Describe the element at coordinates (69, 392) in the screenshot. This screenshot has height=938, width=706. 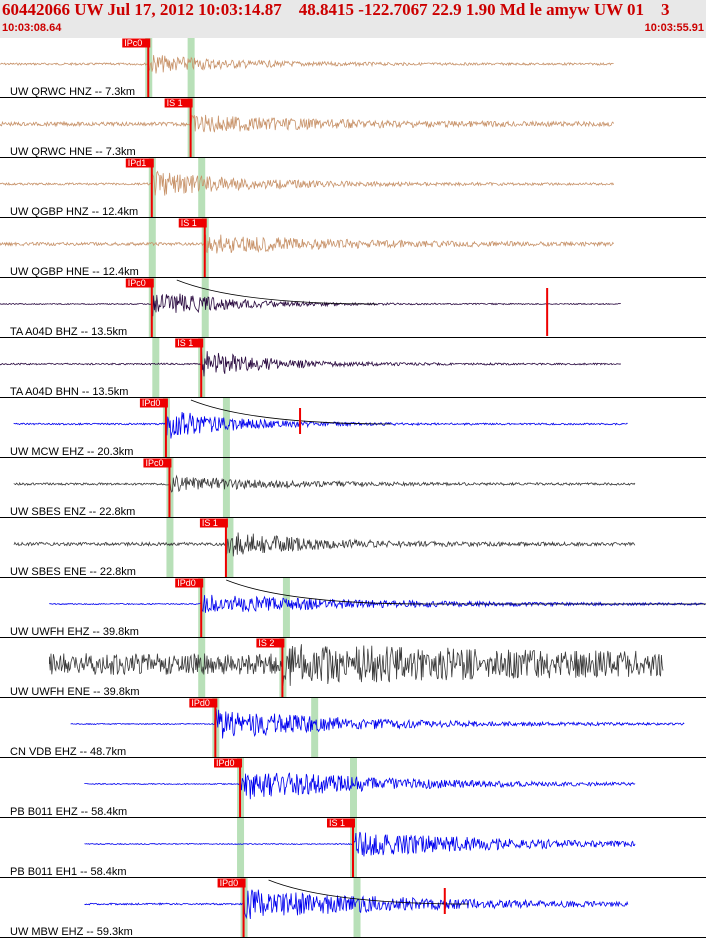
I see `station-channel-label: TA A04D BHN -- 13.5km` at that location.